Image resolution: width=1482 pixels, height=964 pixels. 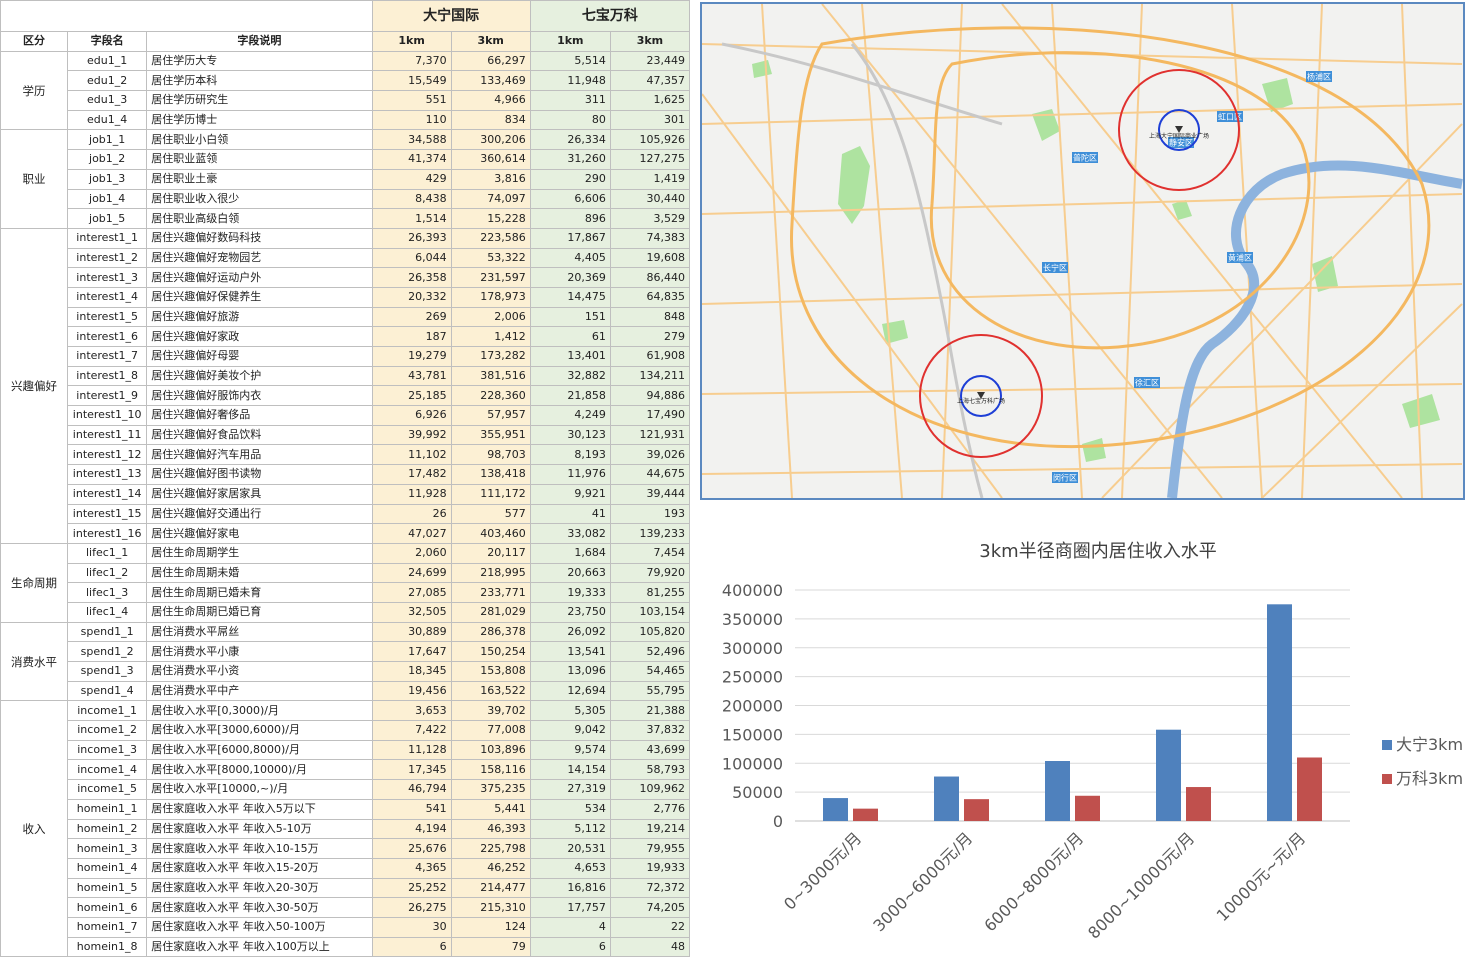 I want to click on site2-3km-cell: 43,699, so click(x=650, y=750).